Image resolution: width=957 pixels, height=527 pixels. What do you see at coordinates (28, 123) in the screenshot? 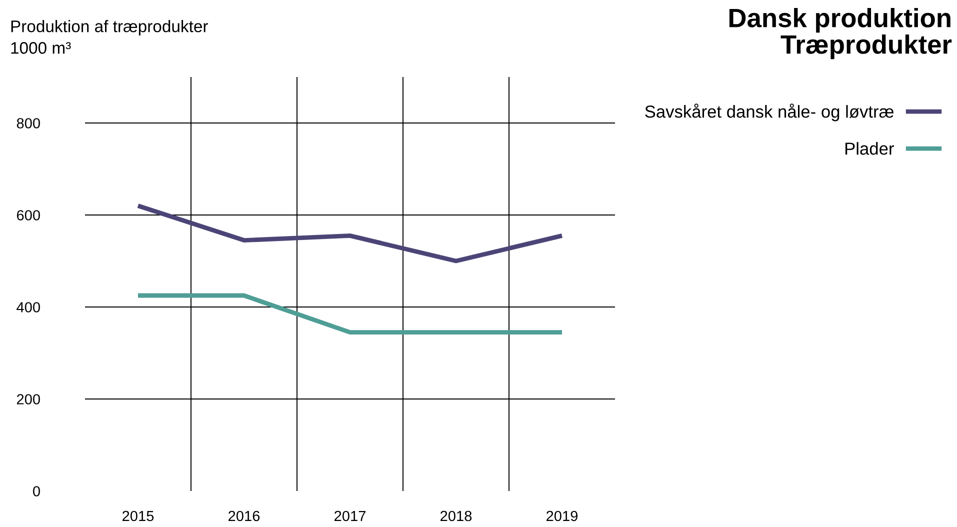
I see `y-tick-label: 800` at bounding box center [28, 123].